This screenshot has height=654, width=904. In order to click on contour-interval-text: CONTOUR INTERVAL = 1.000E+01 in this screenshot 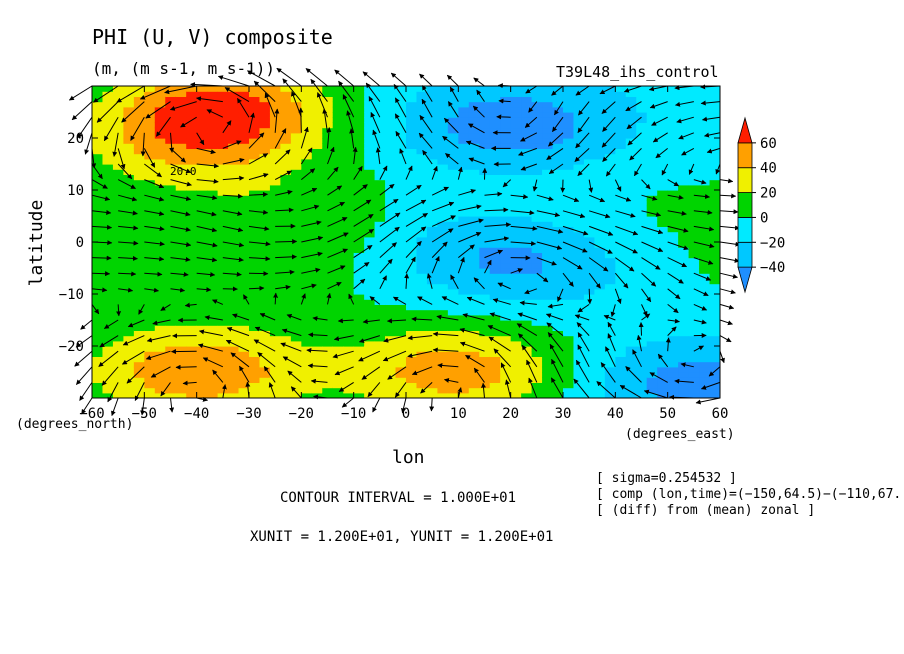, I will do `click(398, 498)`.